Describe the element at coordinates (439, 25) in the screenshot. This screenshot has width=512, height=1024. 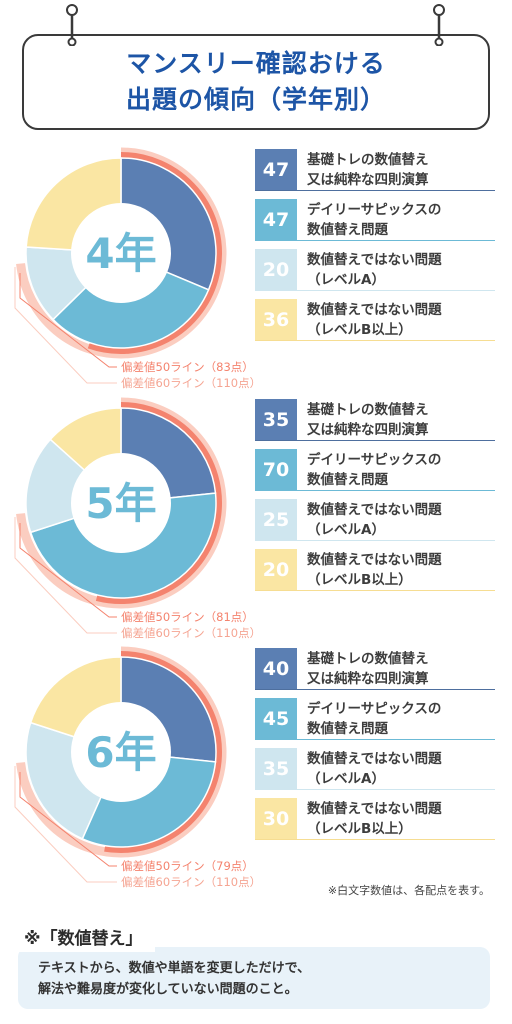
I see `right-hanger-icon` at that location.